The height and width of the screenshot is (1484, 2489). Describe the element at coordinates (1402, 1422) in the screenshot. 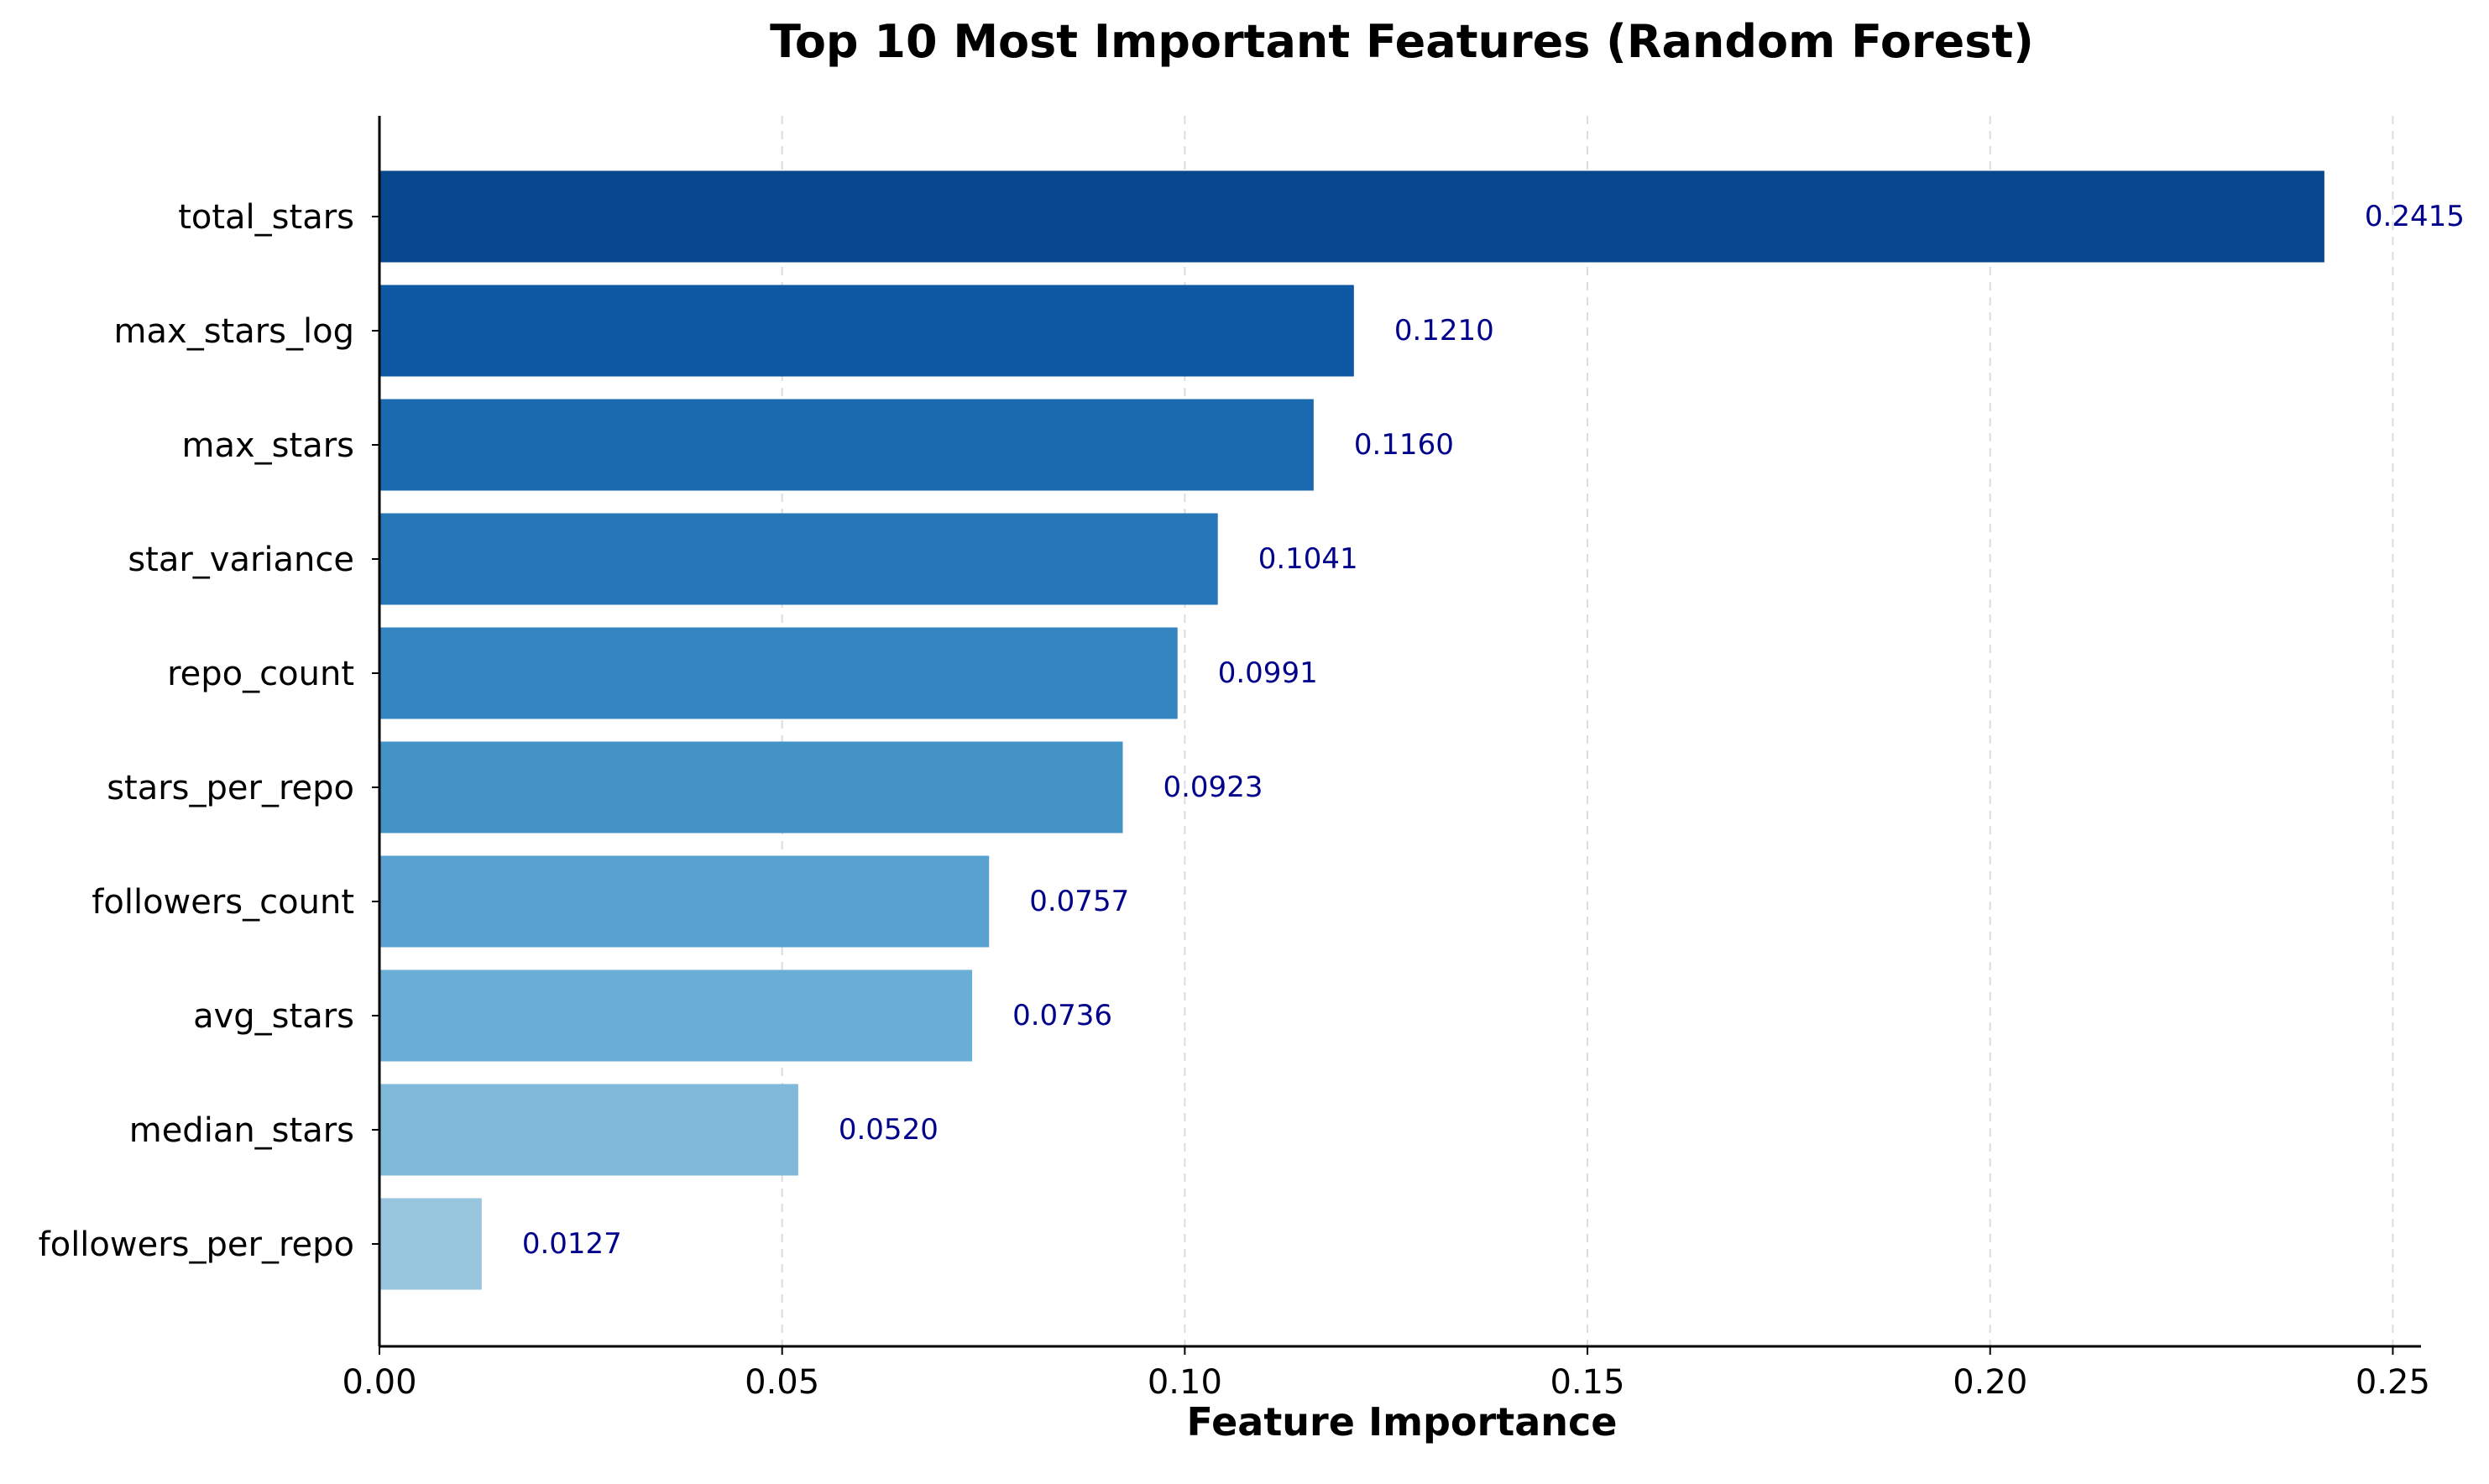

I see `x-axis-label: Feature Importance` at that location.